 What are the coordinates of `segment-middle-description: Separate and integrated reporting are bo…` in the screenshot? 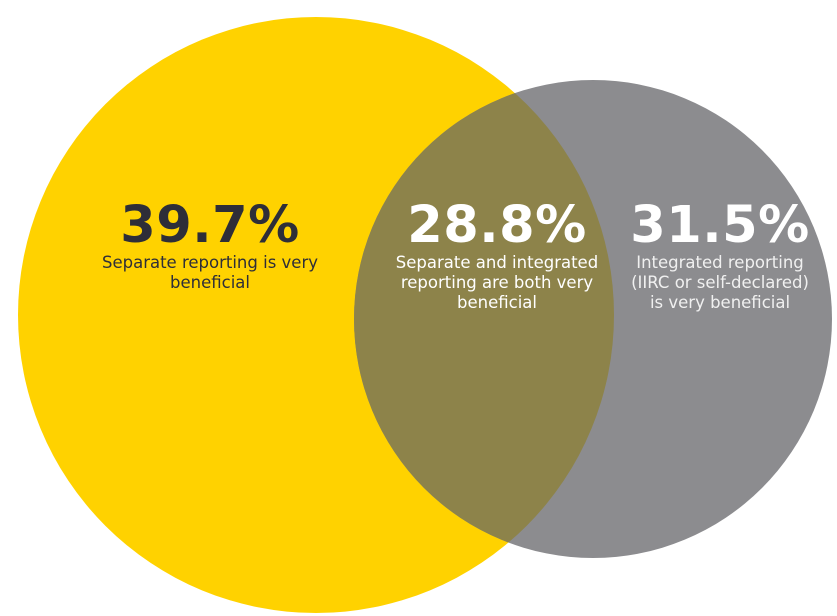 It's located at (497, 282).